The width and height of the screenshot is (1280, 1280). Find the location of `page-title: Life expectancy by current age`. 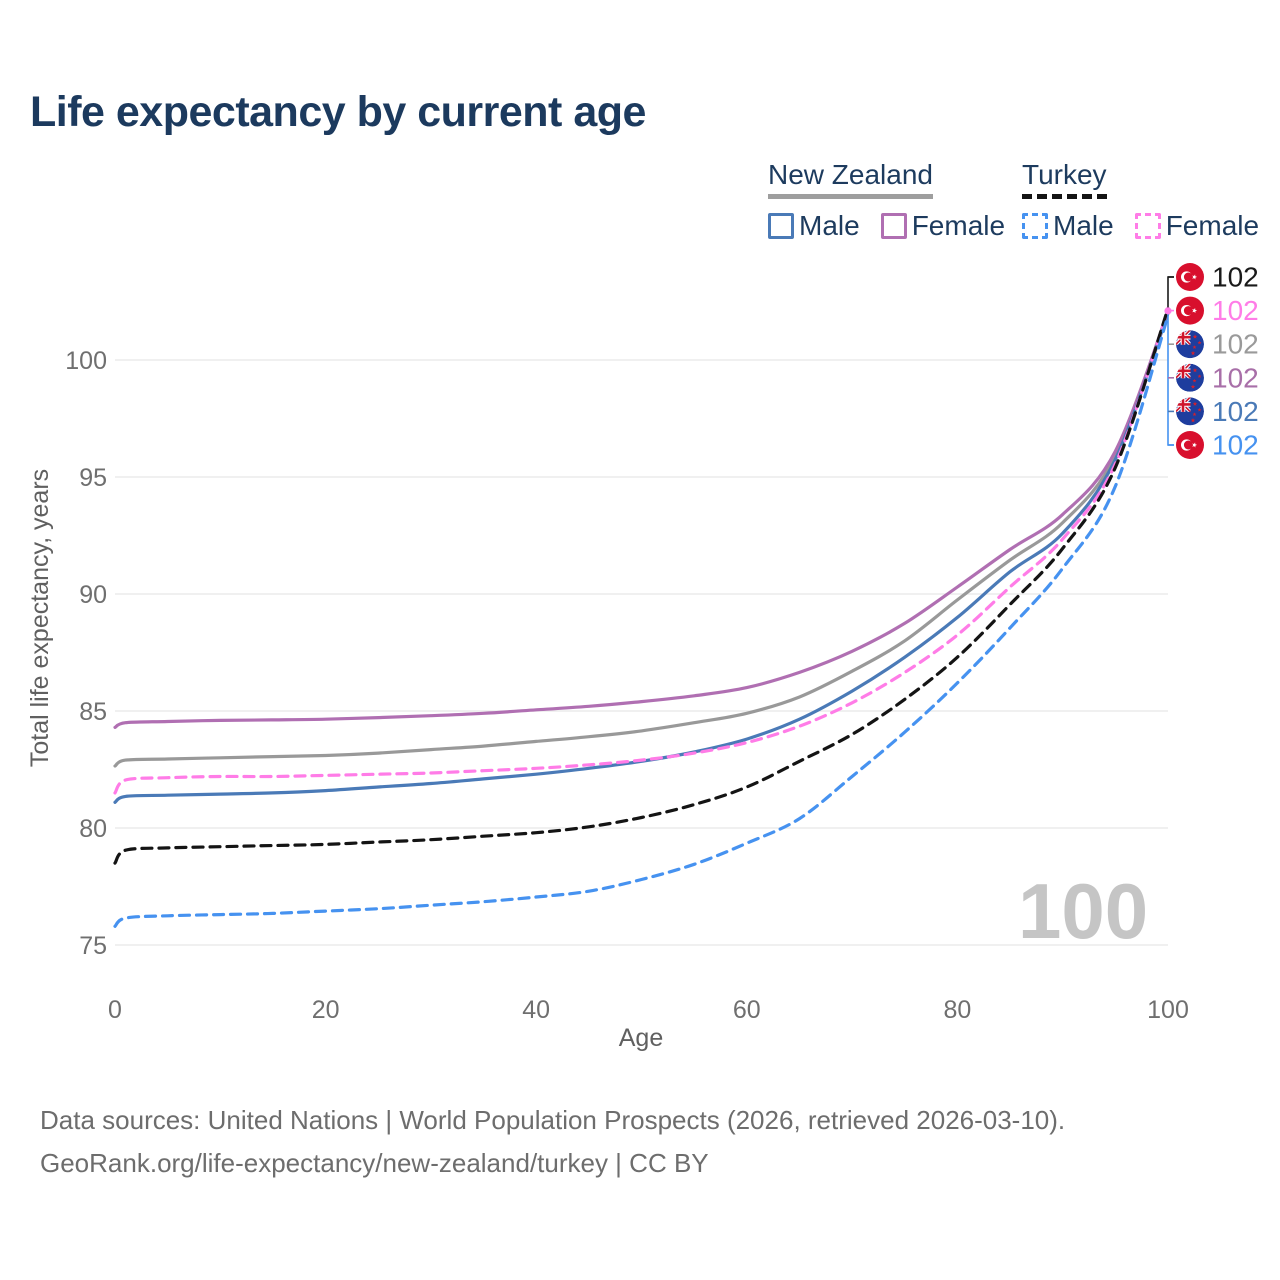

page-title: Life expectancy by current age is located at coordinates (338, 112).